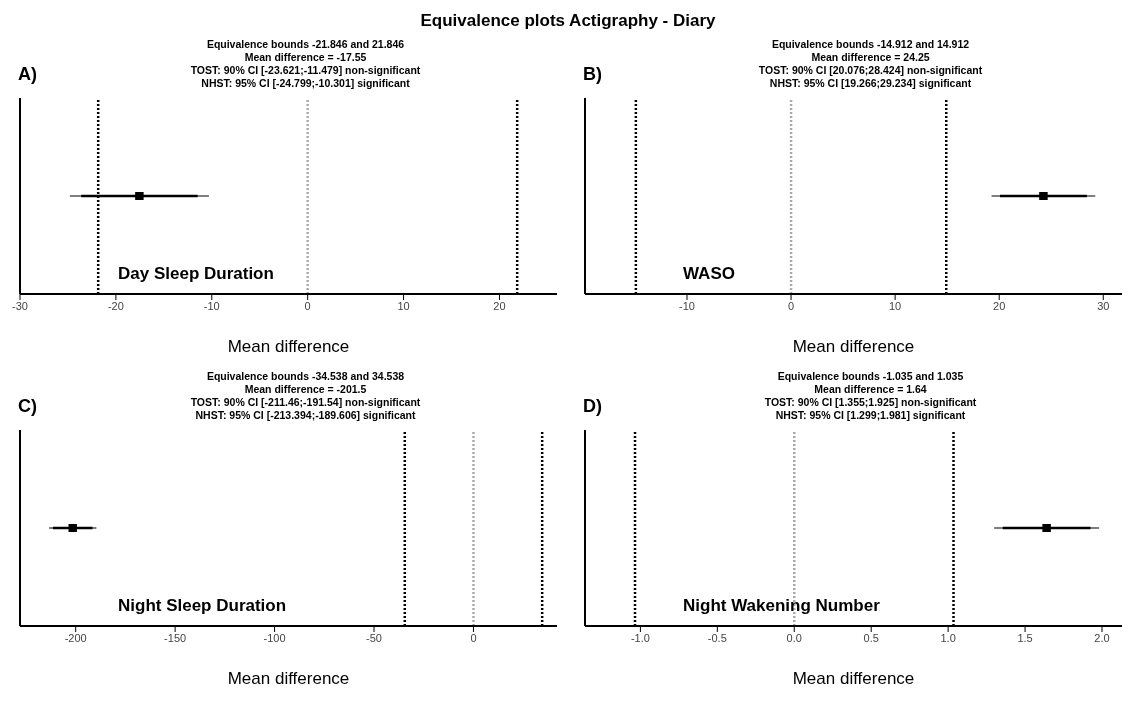 Image resolution: width=1138 pixels, height=713 pixels. I want to click on text: Mean difference = 24.25, so click(870, 57).